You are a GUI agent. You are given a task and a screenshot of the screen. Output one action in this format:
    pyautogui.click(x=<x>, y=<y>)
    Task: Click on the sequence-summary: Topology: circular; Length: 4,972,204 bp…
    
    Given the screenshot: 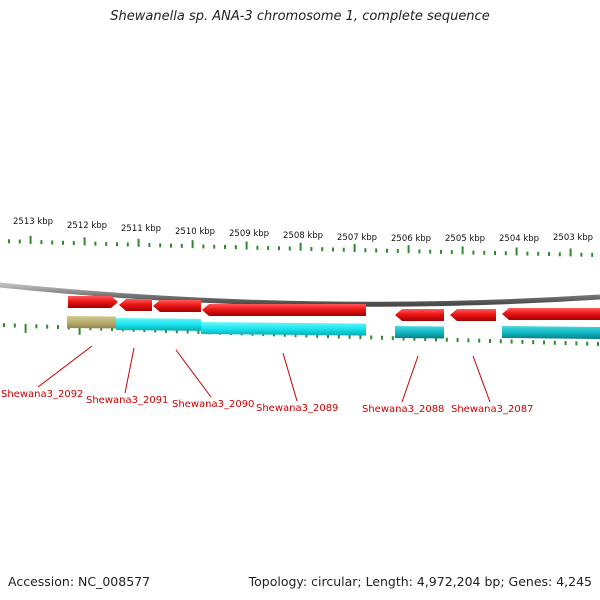 What is the action you would take?
    pyautogui.click(x=420, y=581)
    